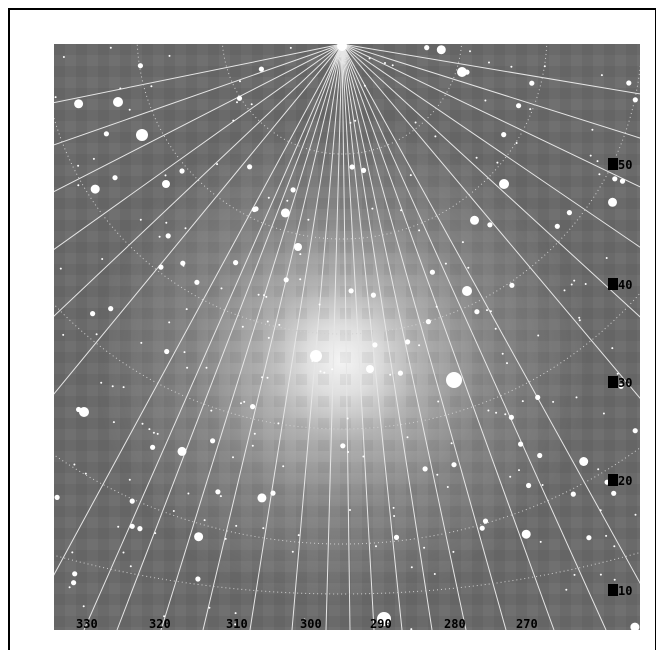 The height and width of the screenshot is (650, 664). Describe the element at coordinates (455, 623) in the screenshot. I see `azimuth-label: 280` at that location.